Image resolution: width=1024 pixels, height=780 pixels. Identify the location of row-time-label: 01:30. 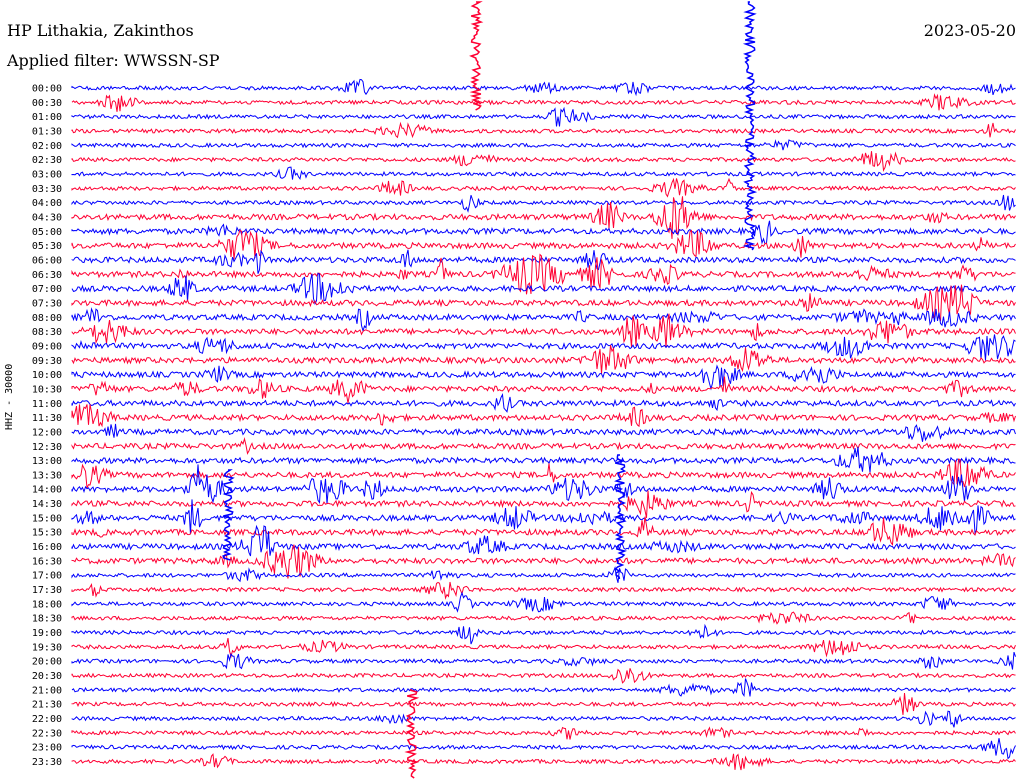
(47, 131).